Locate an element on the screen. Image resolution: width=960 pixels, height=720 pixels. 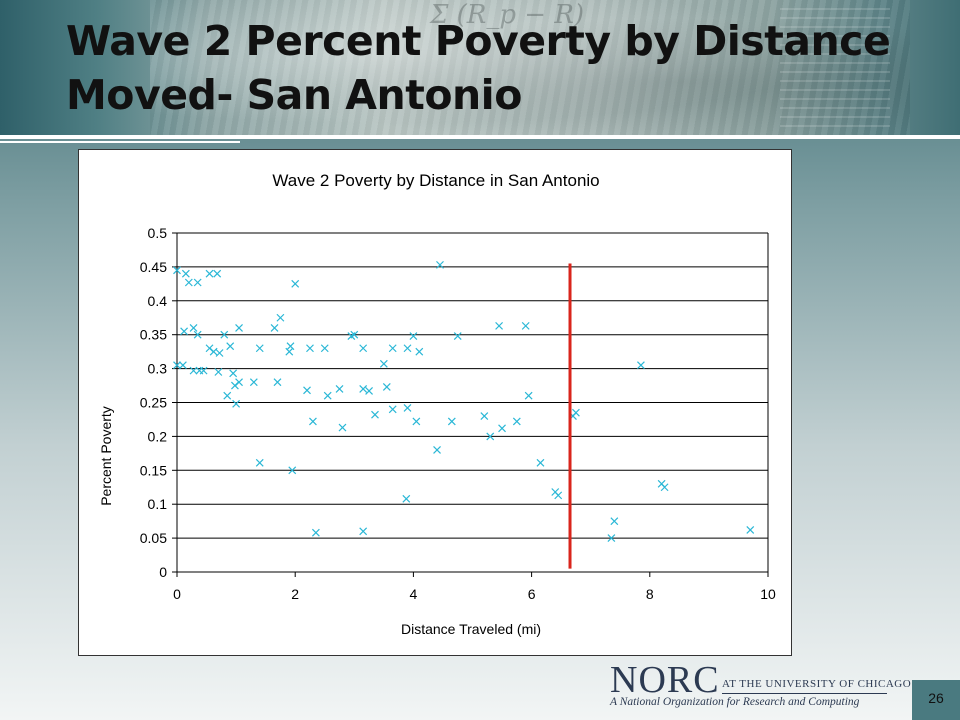
y-tick-label: 0.4 is located at coordinates (158, 301).